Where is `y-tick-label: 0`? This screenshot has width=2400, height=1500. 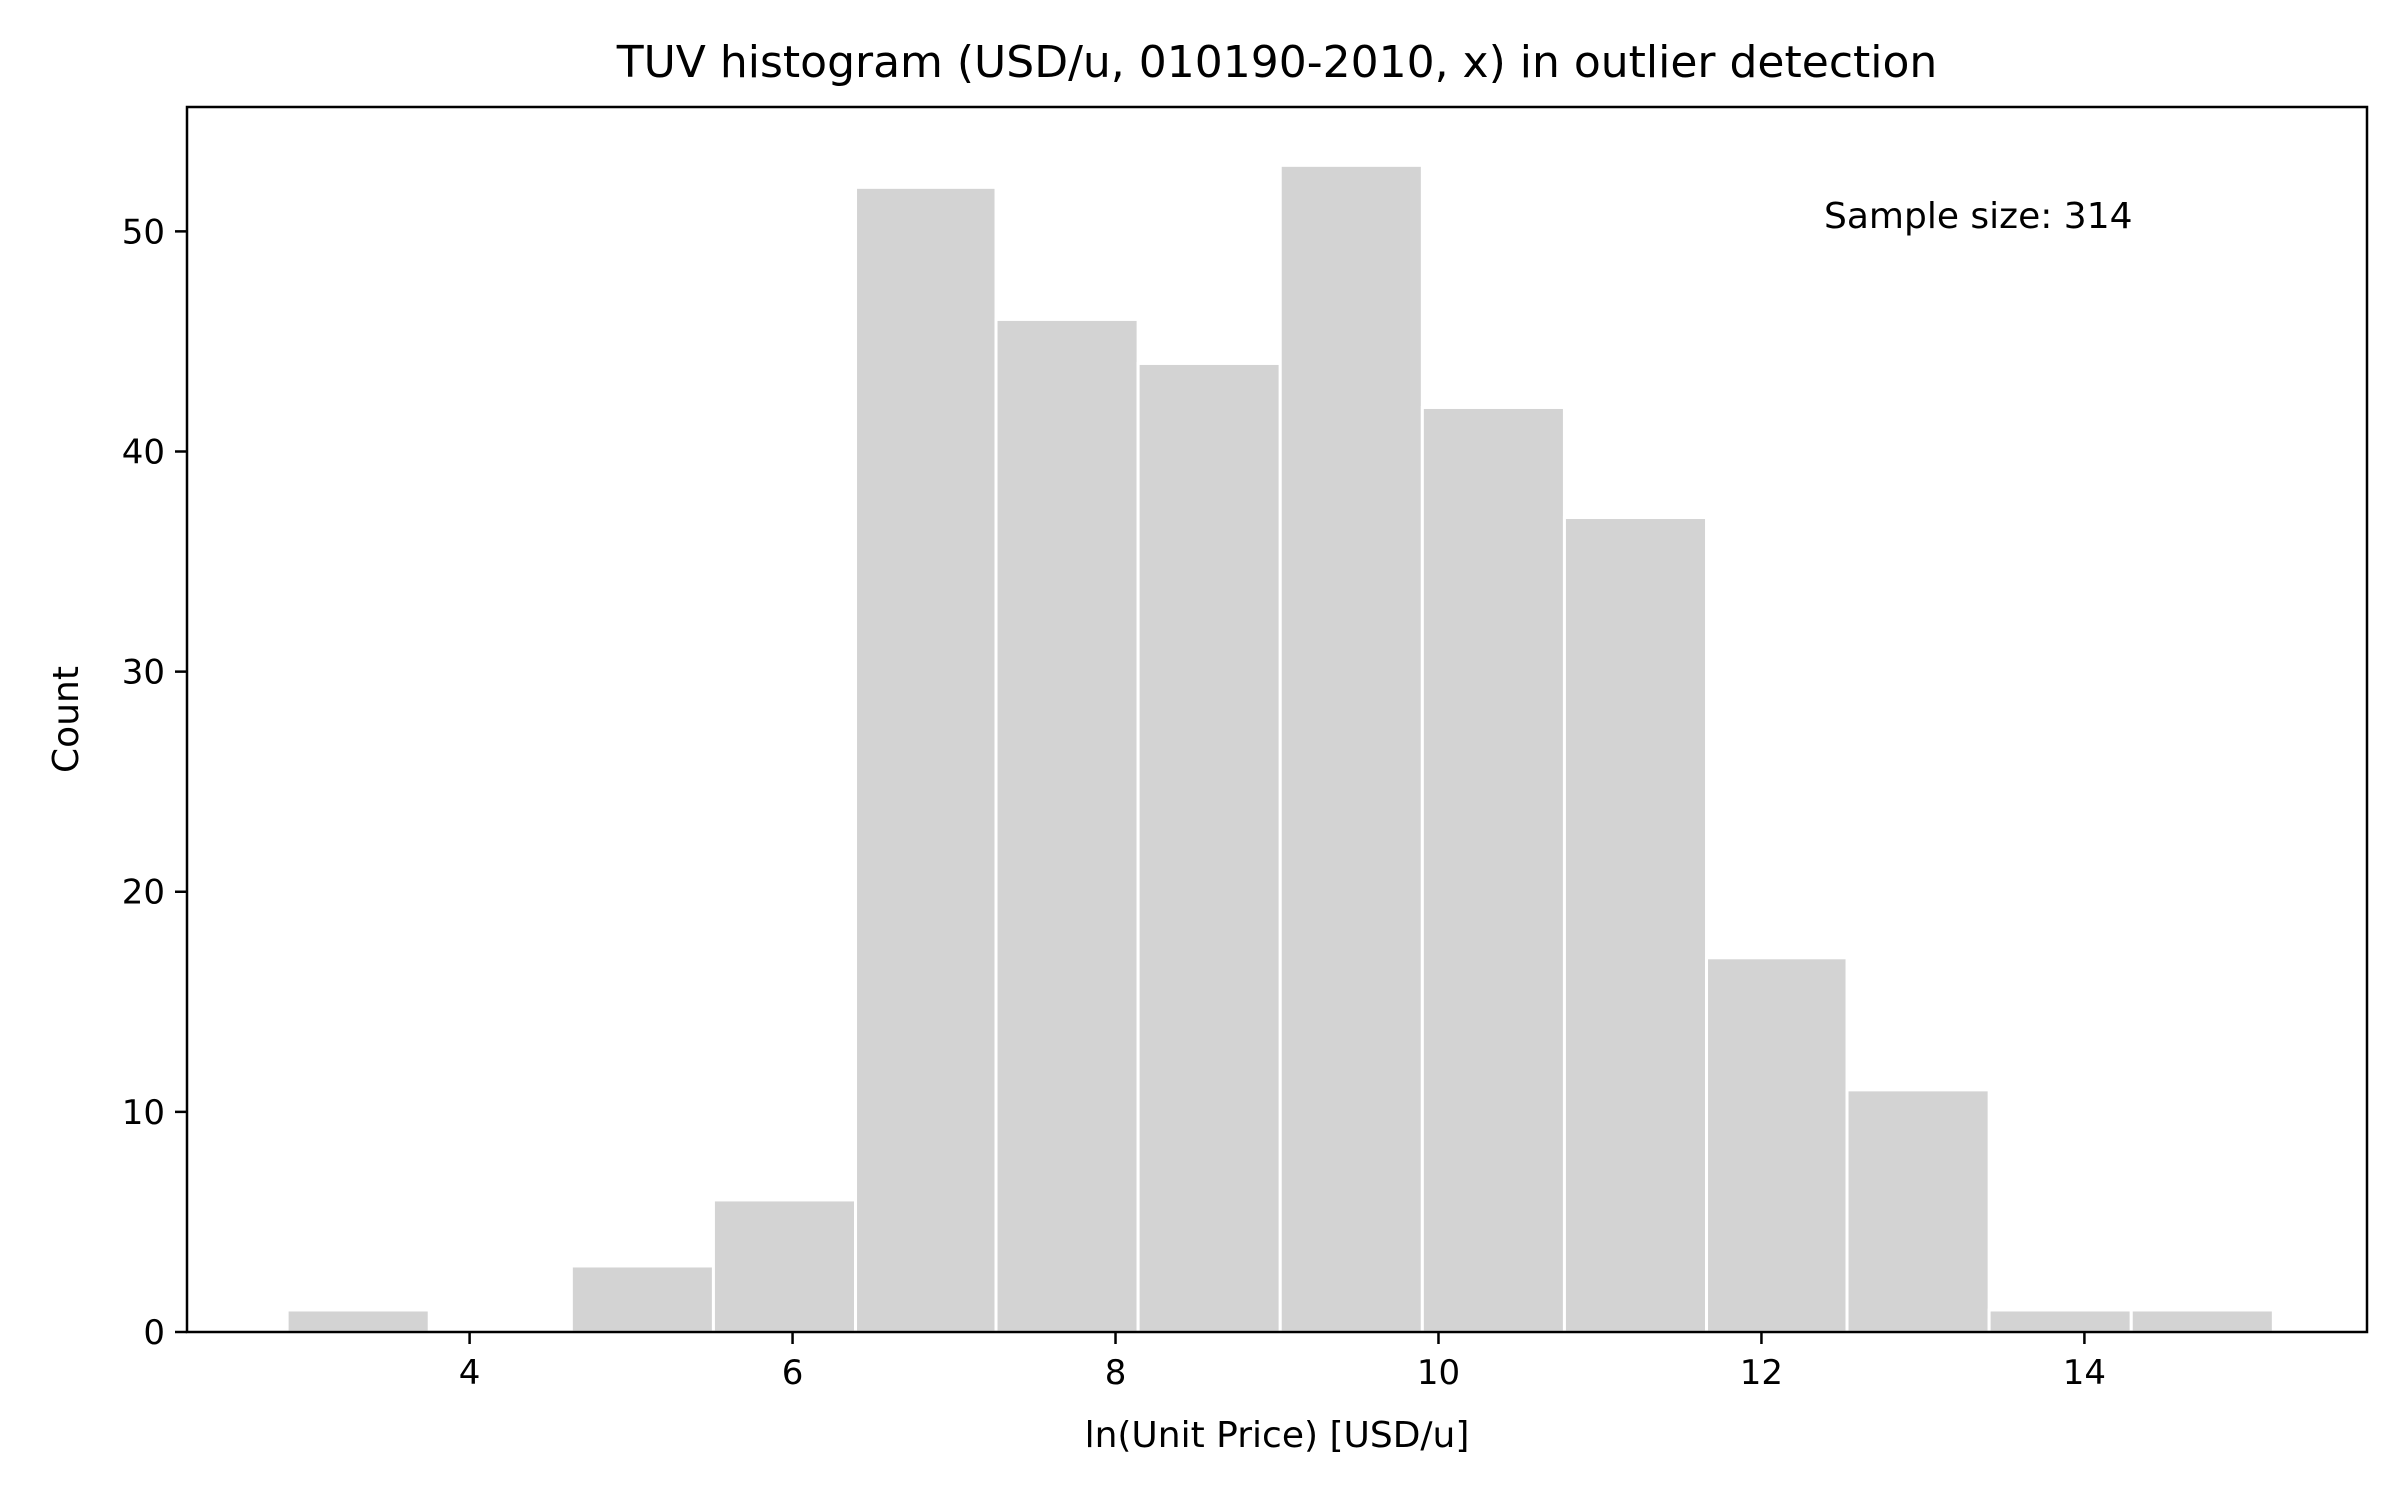
y-tick-label: 0 is located at coordinates (154, 1333).